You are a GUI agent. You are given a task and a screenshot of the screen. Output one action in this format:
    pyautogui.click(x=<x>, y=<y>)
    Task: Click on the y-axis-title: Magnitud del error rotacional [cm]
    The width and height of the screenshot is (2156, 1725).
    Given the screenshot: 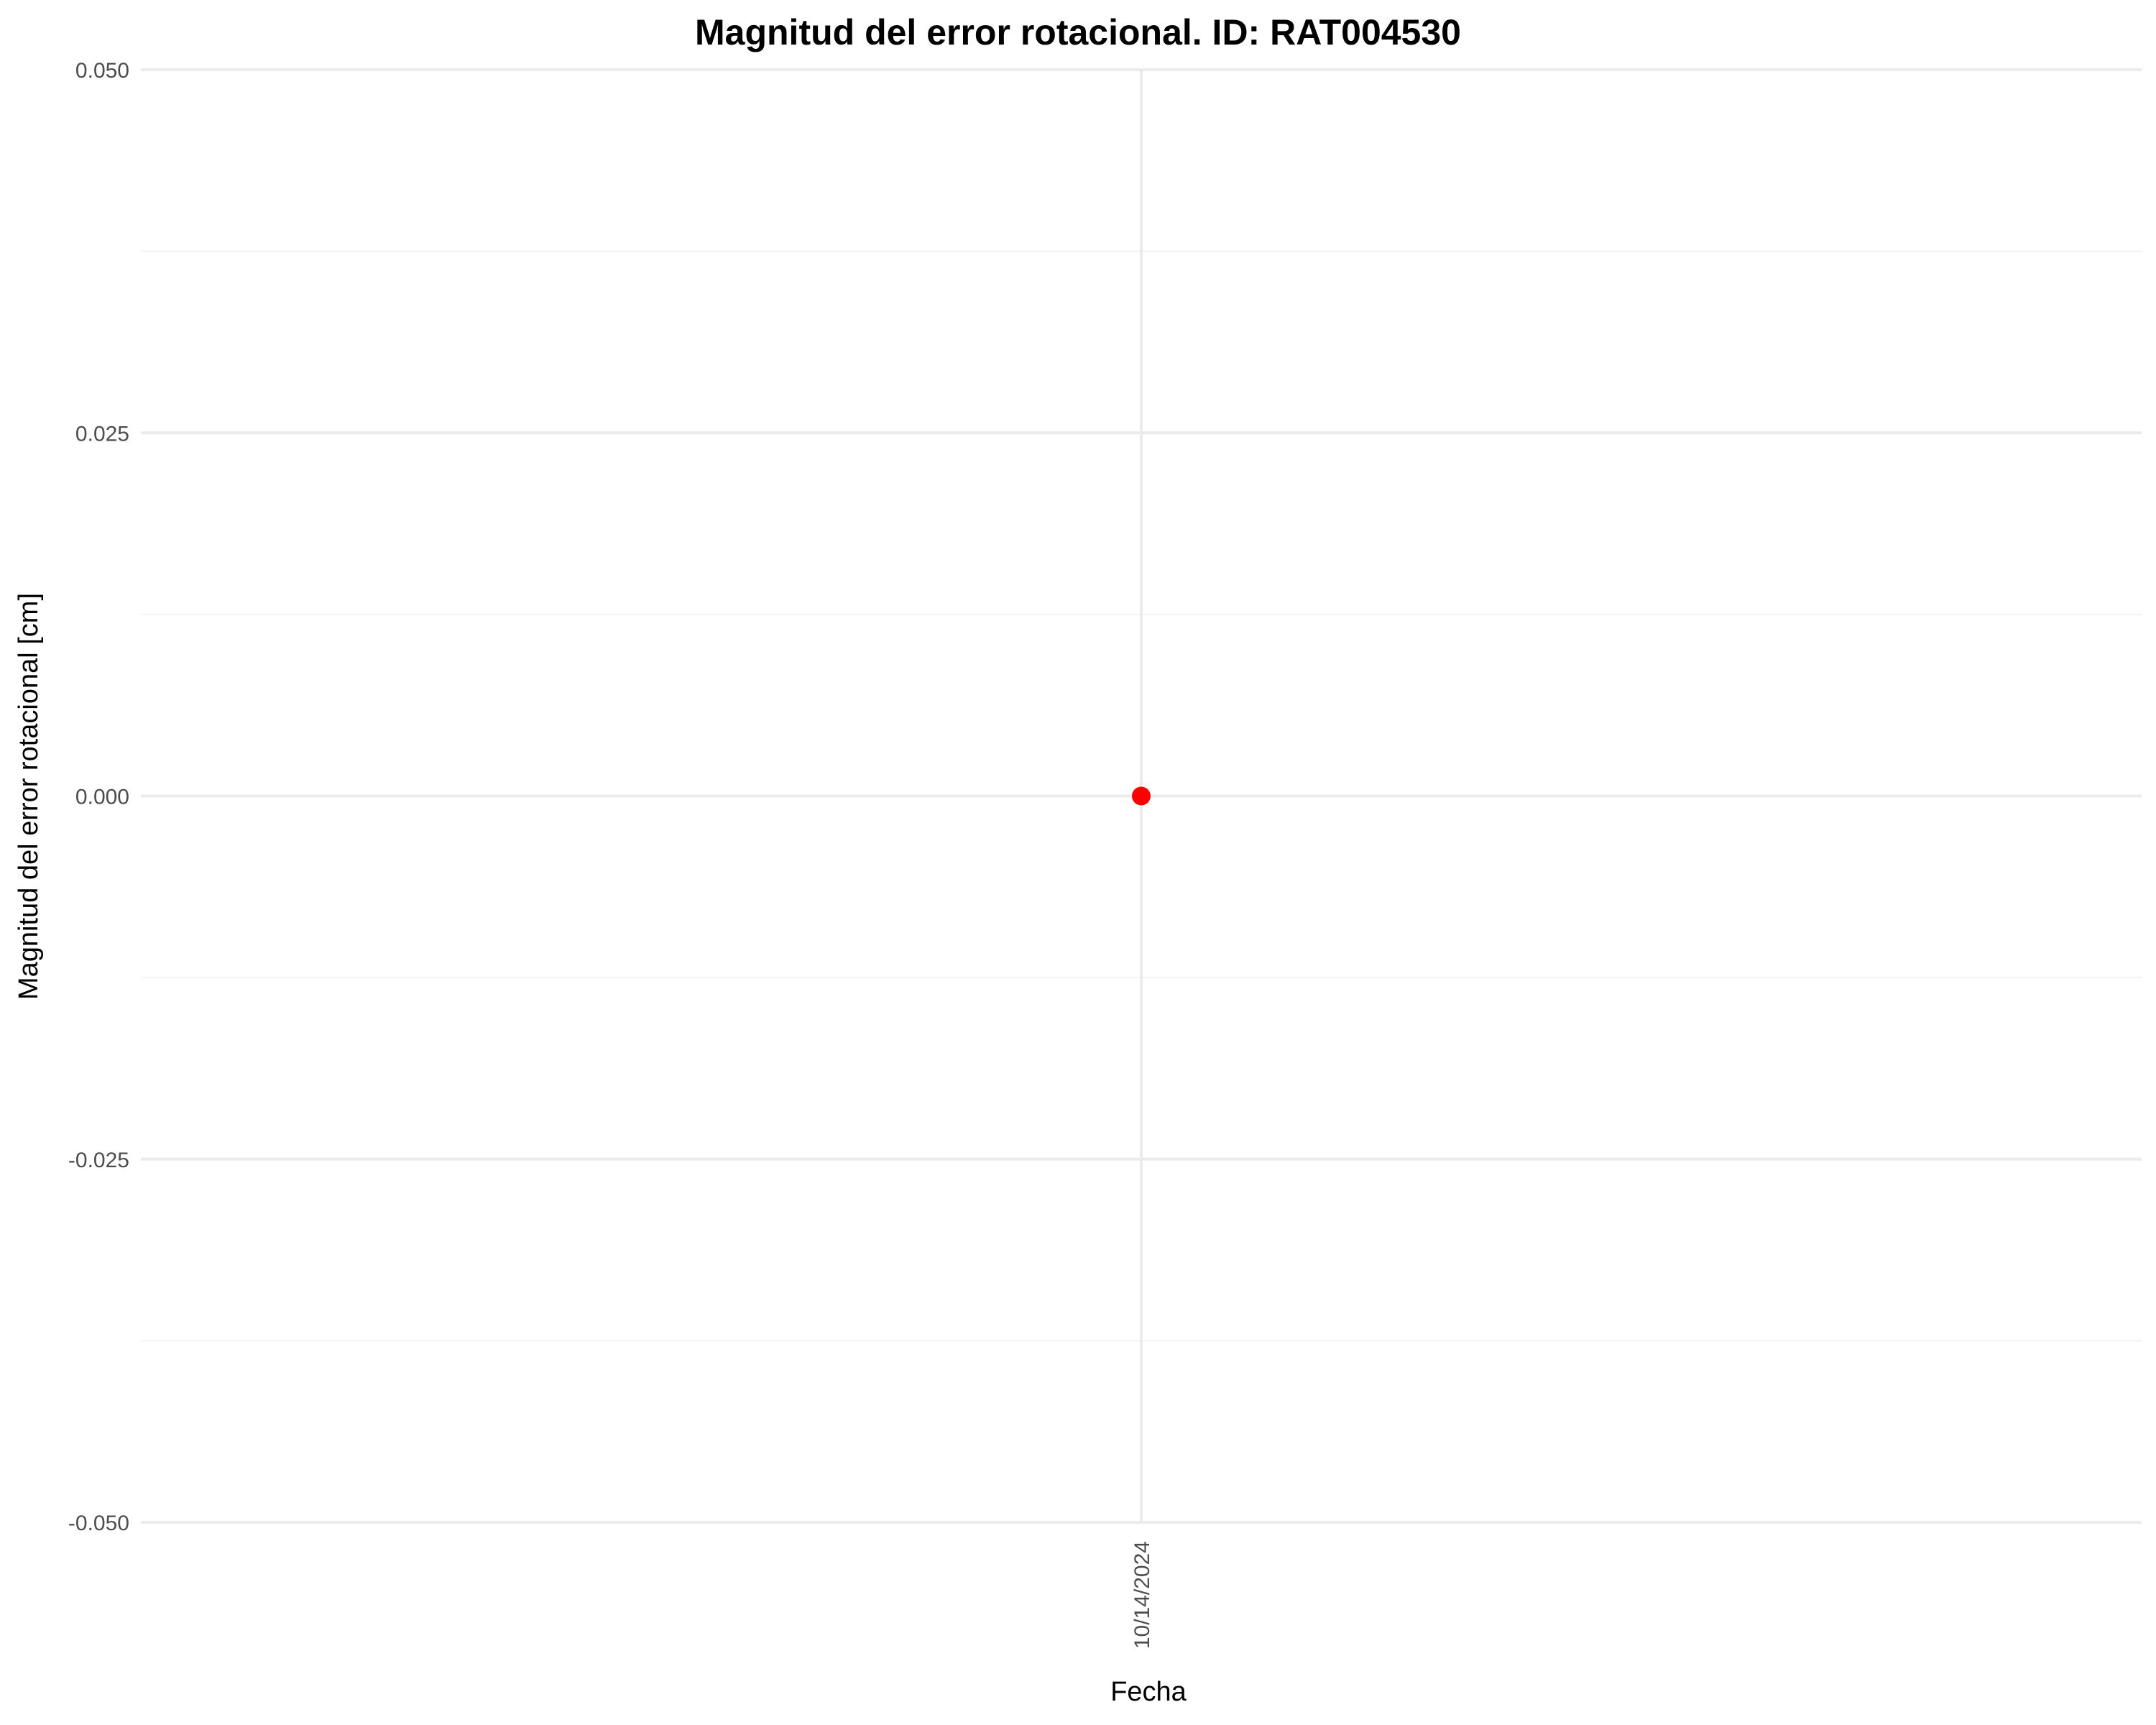 What is the action you would take?
    pyautogui.click(x=29, y=796)
    